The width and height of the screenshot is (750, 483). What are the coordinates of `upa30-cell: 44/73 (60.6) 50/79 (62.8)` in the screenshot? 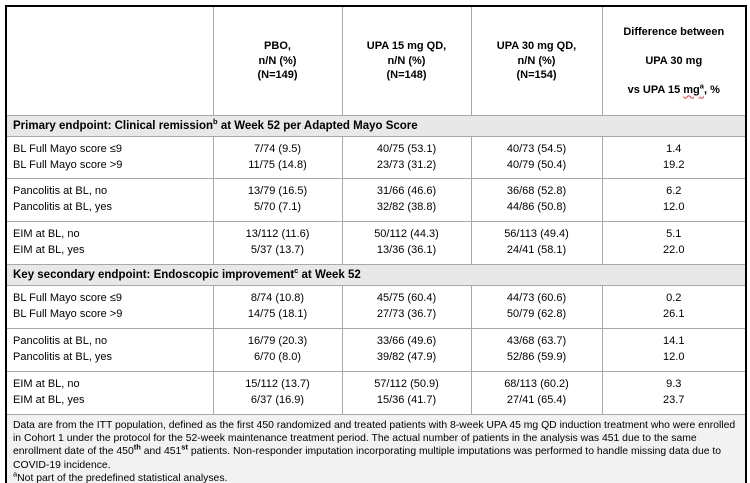 It's located at (536, 307).